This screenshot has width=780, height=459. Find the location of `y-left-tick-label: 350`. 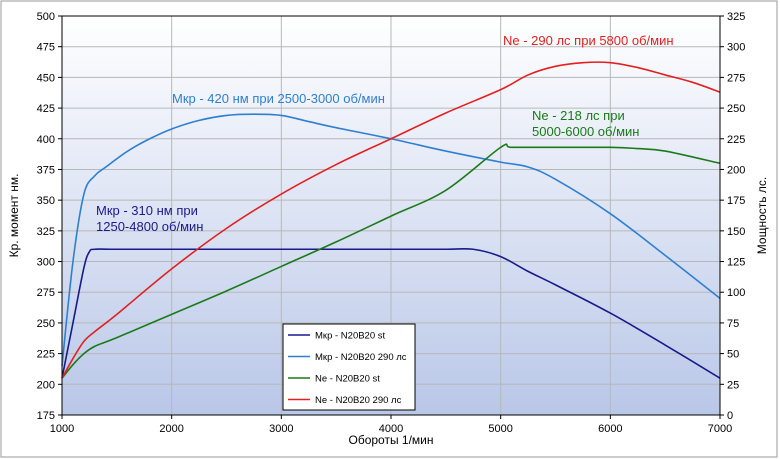

y-left-tick-label: 350 is located at coordinates (46, 201).